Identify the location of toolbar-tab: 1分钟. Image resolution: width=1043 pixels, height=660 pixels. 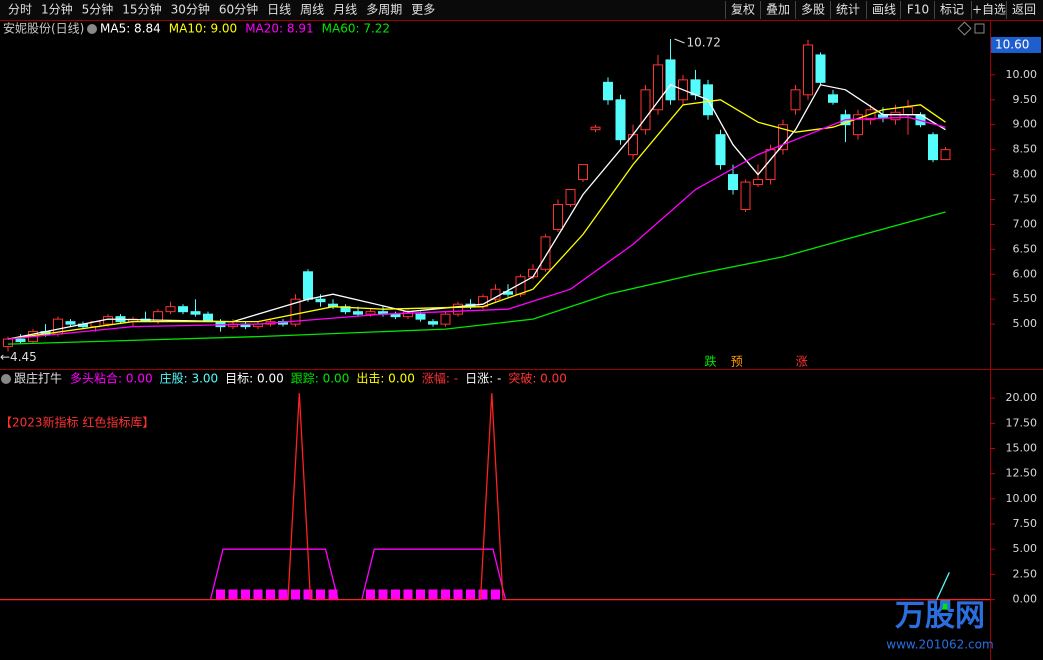
(57, 9).